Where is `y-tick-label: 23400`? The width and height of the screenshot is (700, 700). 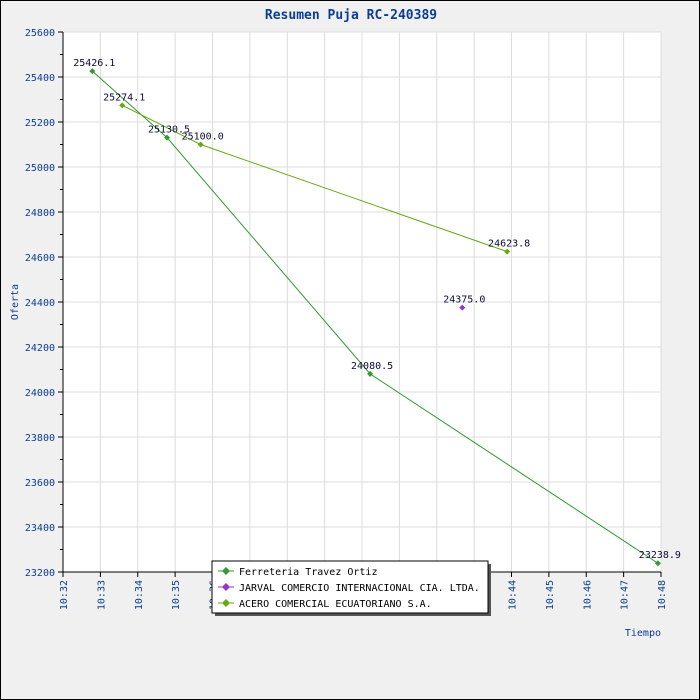 y-tick-label: 23400 is located at coordinates (40, 528).